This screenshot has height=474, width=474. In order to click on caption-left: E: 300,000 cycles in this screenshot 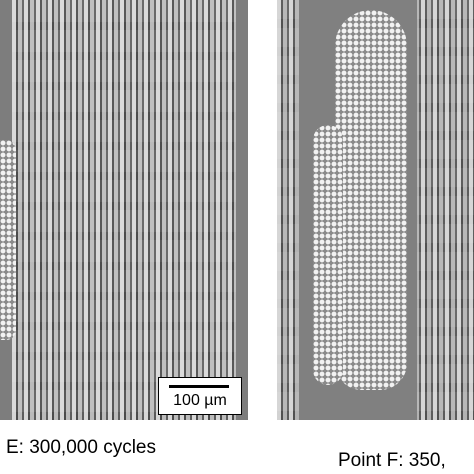, I will do `click(81, 447)`.